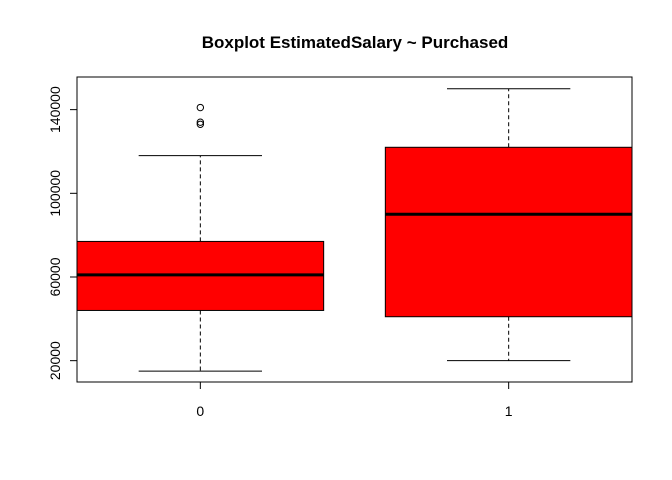 Image resolution: width=672 pixels, height=480 pixels. What do you see at coordinates (509, 411) in the screenshot?
I see `x-tick-label: 1` at bounding box center [509, 411].